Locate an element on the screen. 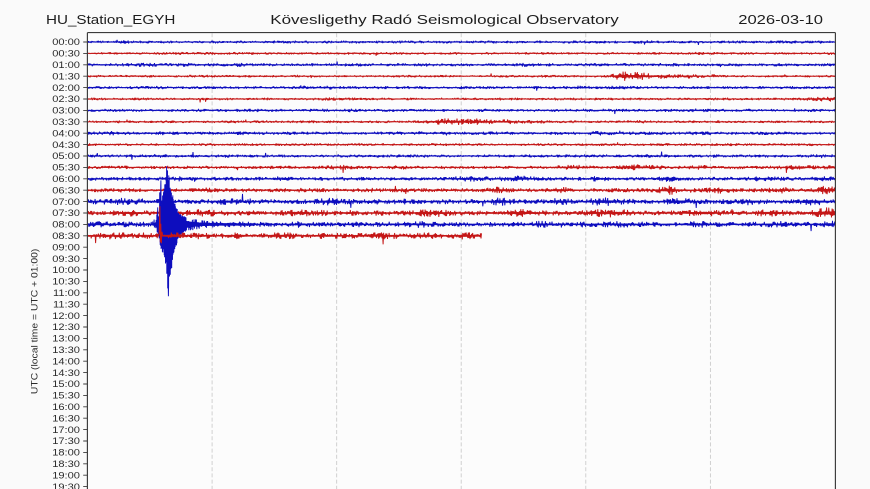  svg-text: 05:00 is located at coordinates (66, 157).